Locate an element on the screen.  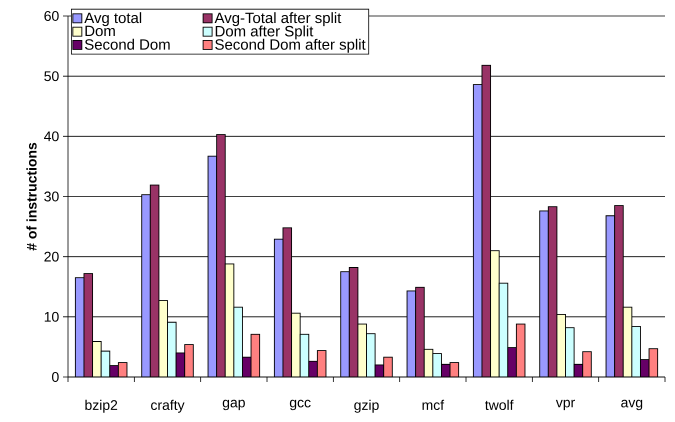
legend-label: Second Dom after split is located at coordinates (290, 45).